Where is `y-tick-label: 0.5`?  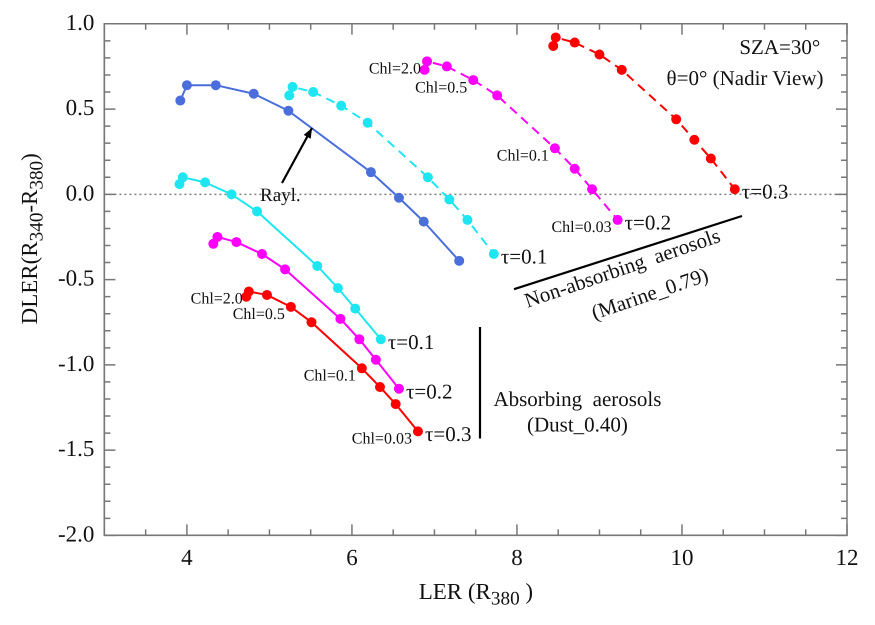
y-tick-label: 0.5 is located at coordinates (80, 107).